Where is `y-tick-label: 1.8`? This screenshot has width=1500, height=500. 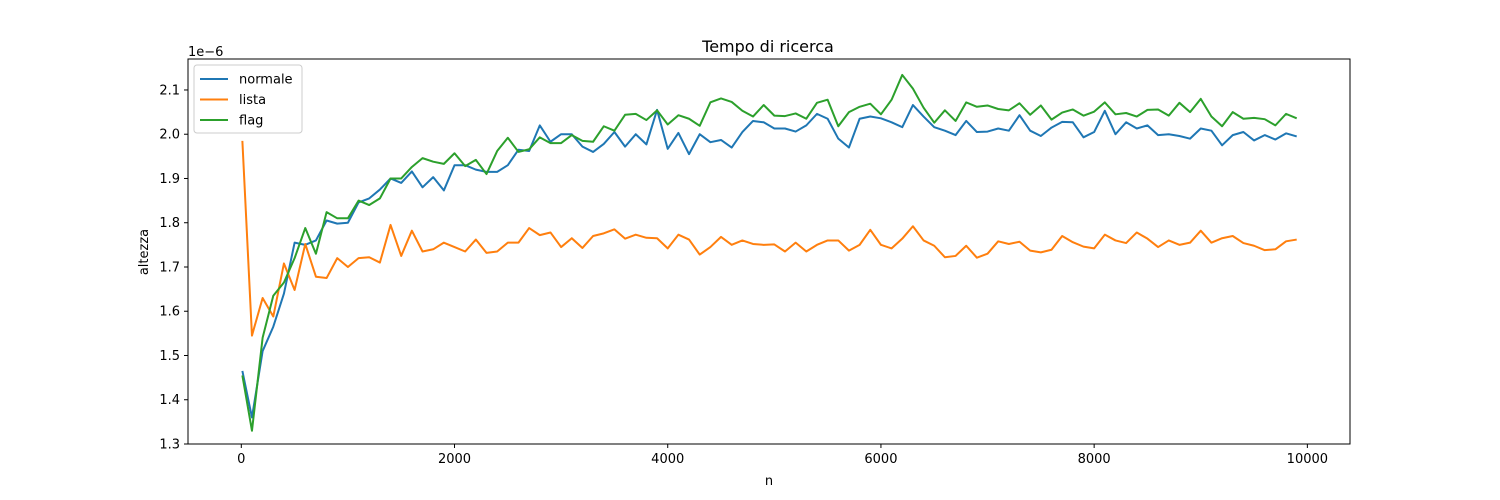 y-tick-label: 1.8 is located at coordinates (169, 223).